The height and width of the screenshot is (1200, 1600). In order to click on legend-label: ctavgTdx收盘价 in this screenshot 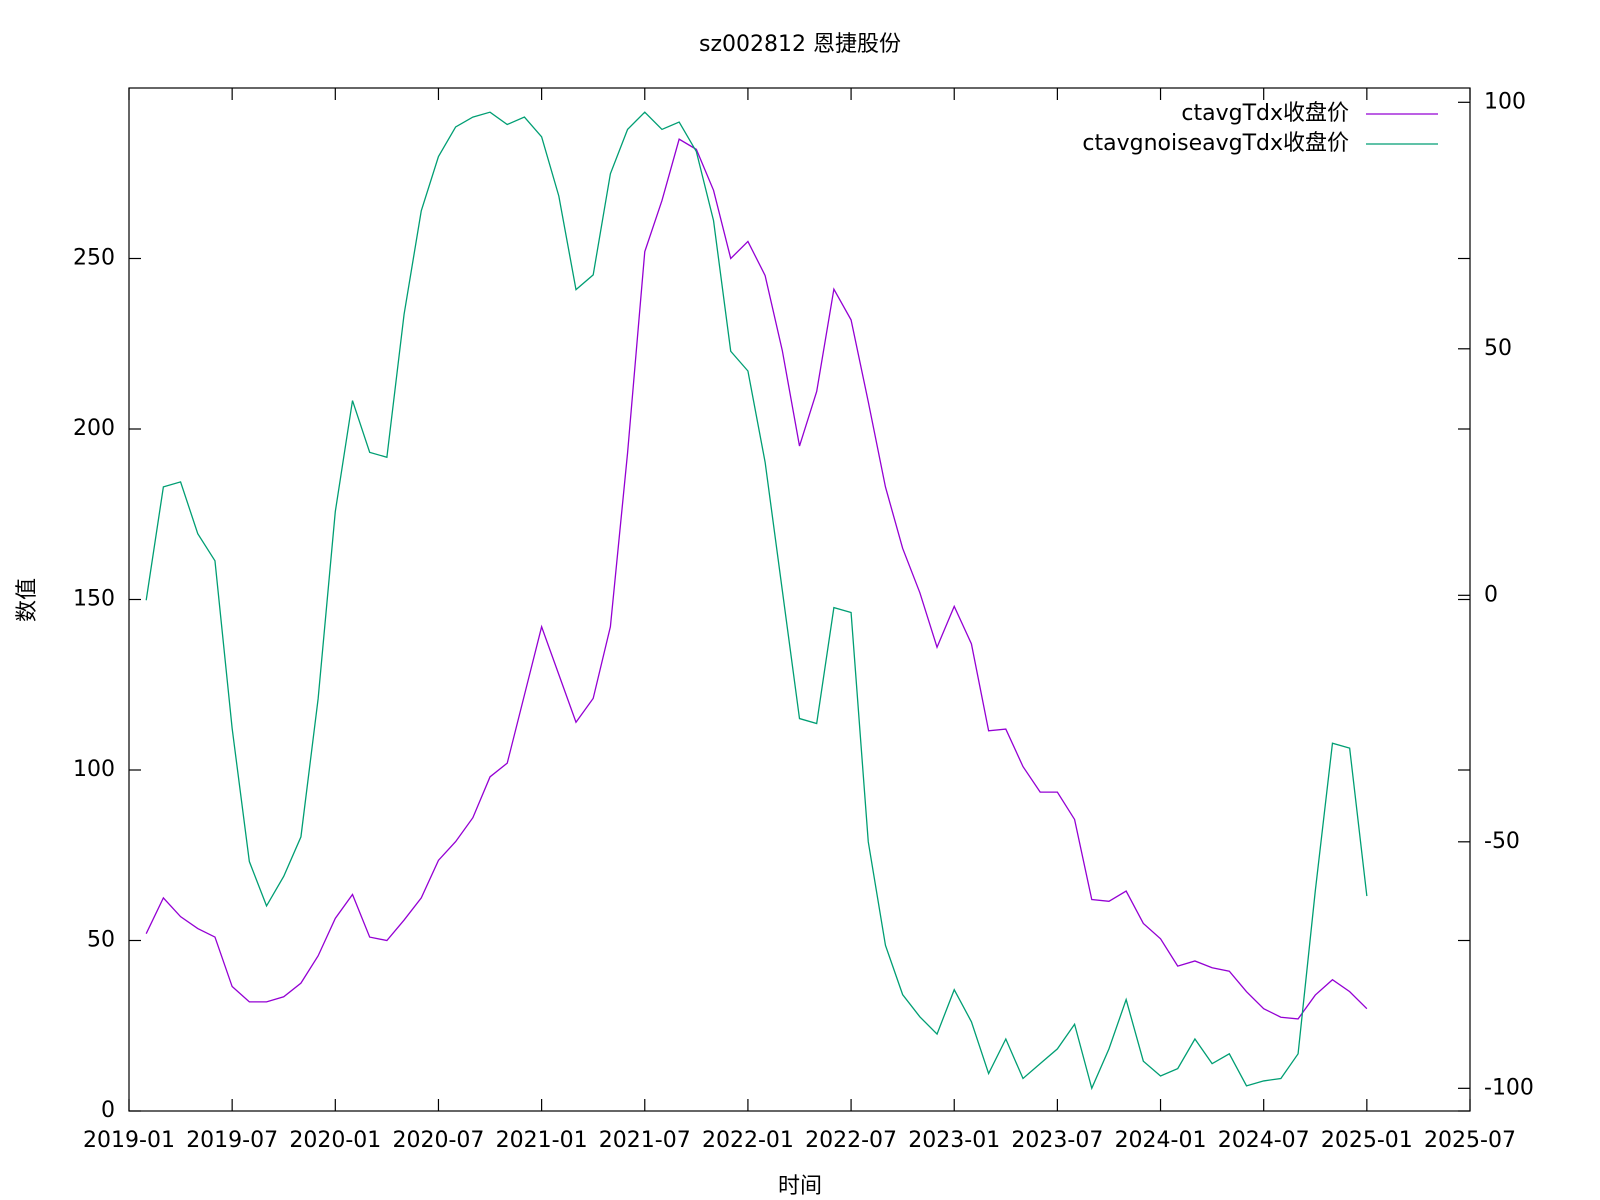, I will do `click(1265, 113)`.